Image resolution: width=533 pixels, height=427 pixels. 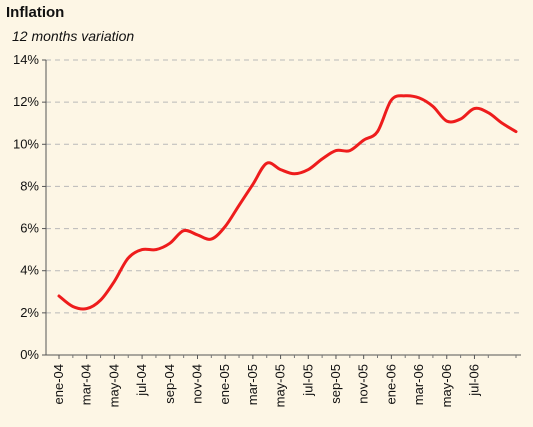 I want to click on x-tick-label: may-05, so click(x=280, y=385).